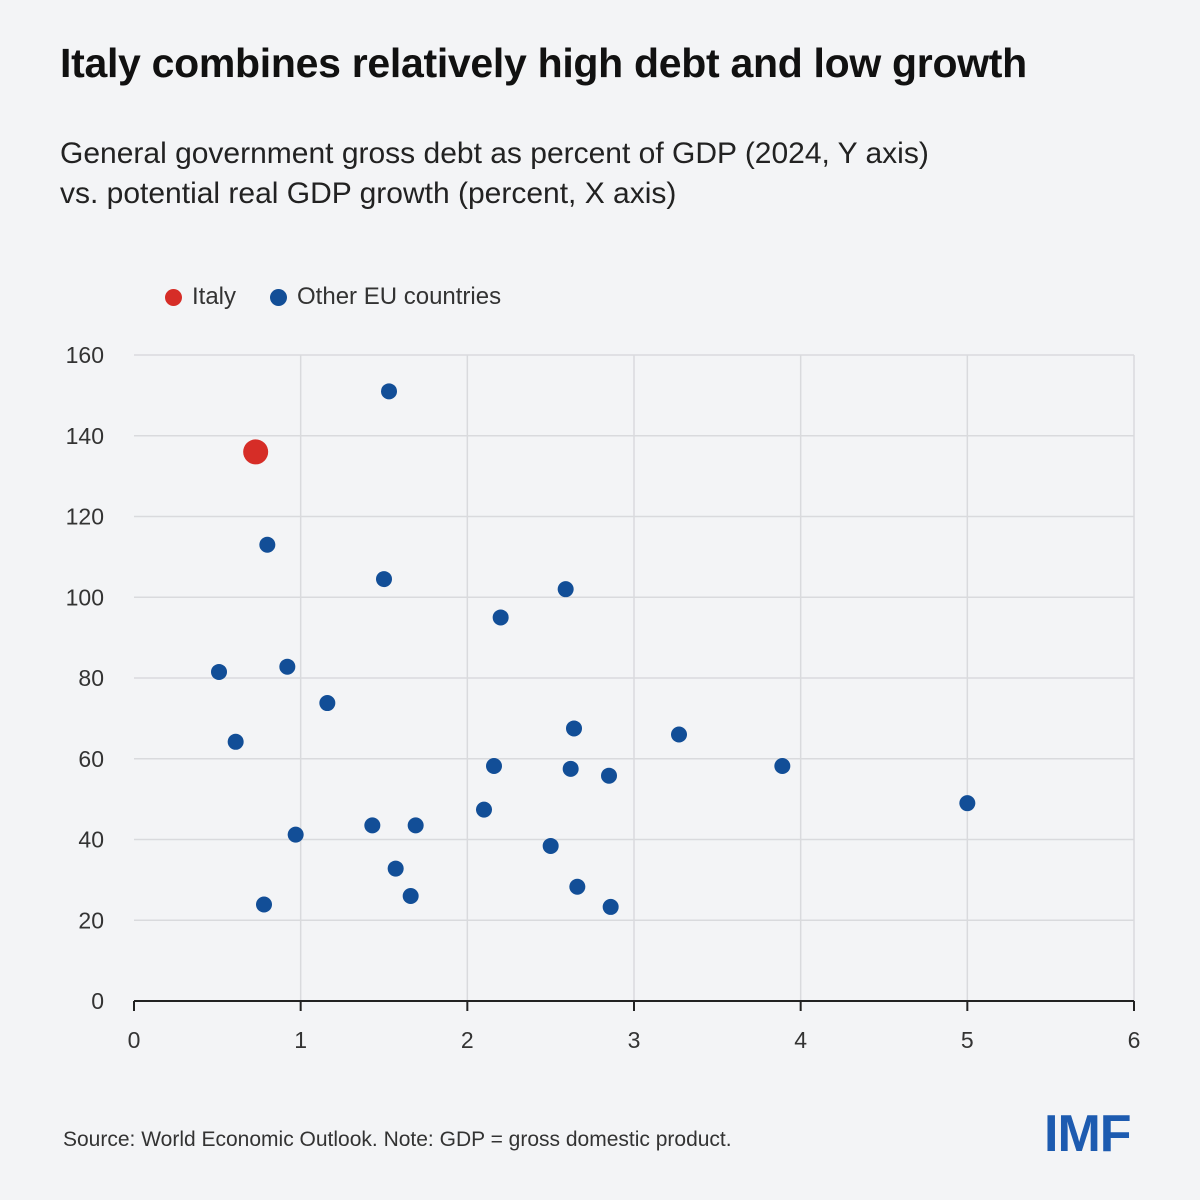 The image size is (1200, 1200). Describe the element at coordinates (134, 1040) in the screenshot. I see `x-tick-label-0: 0` at that location.